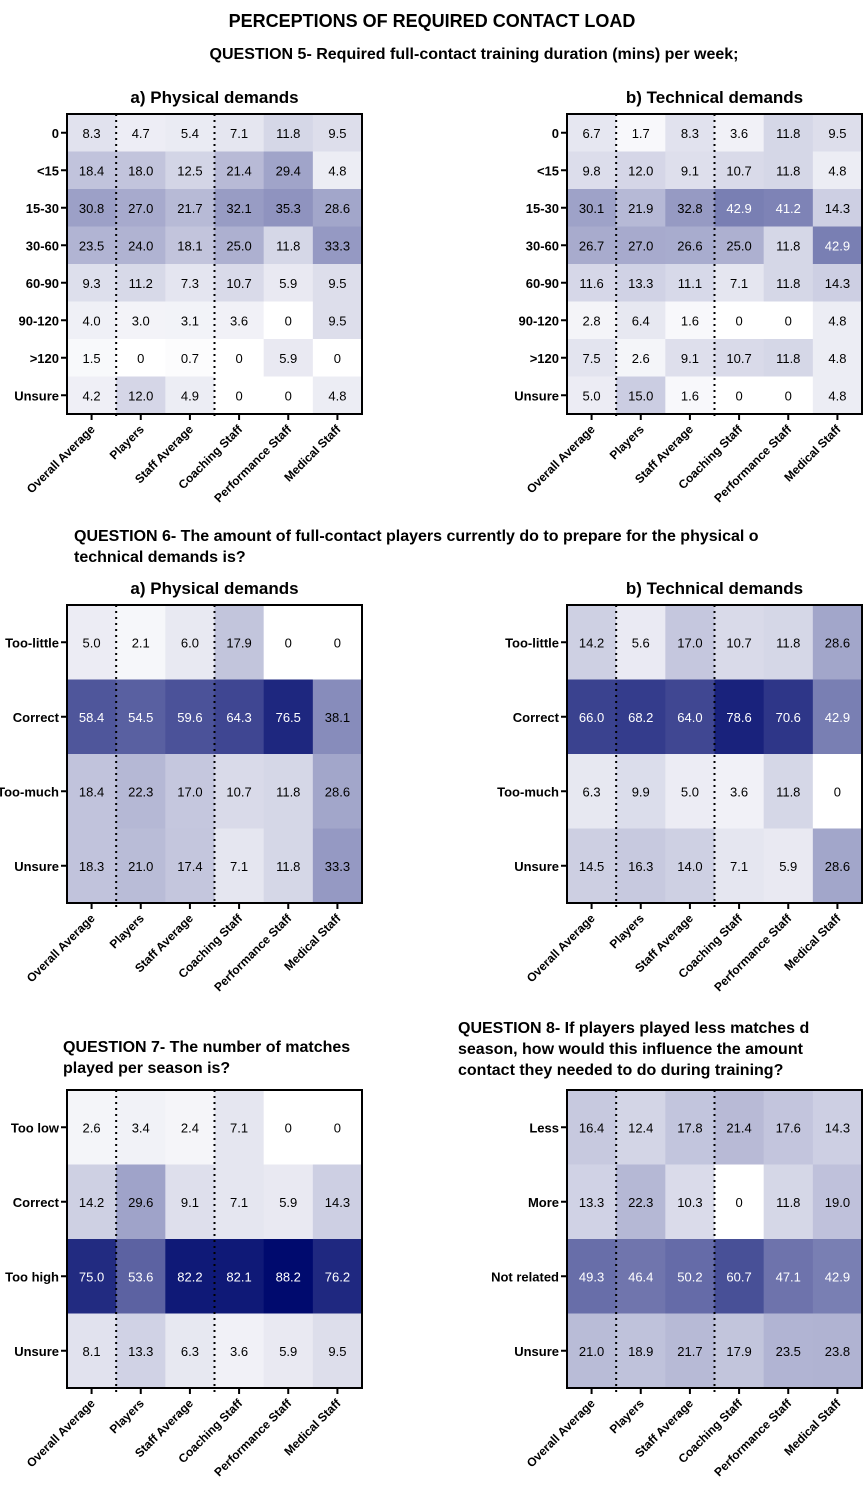  What do you see at coordinates (543, 1202) in the screenshot?
I see `row-label: More` at bounding box center [543, 1202].